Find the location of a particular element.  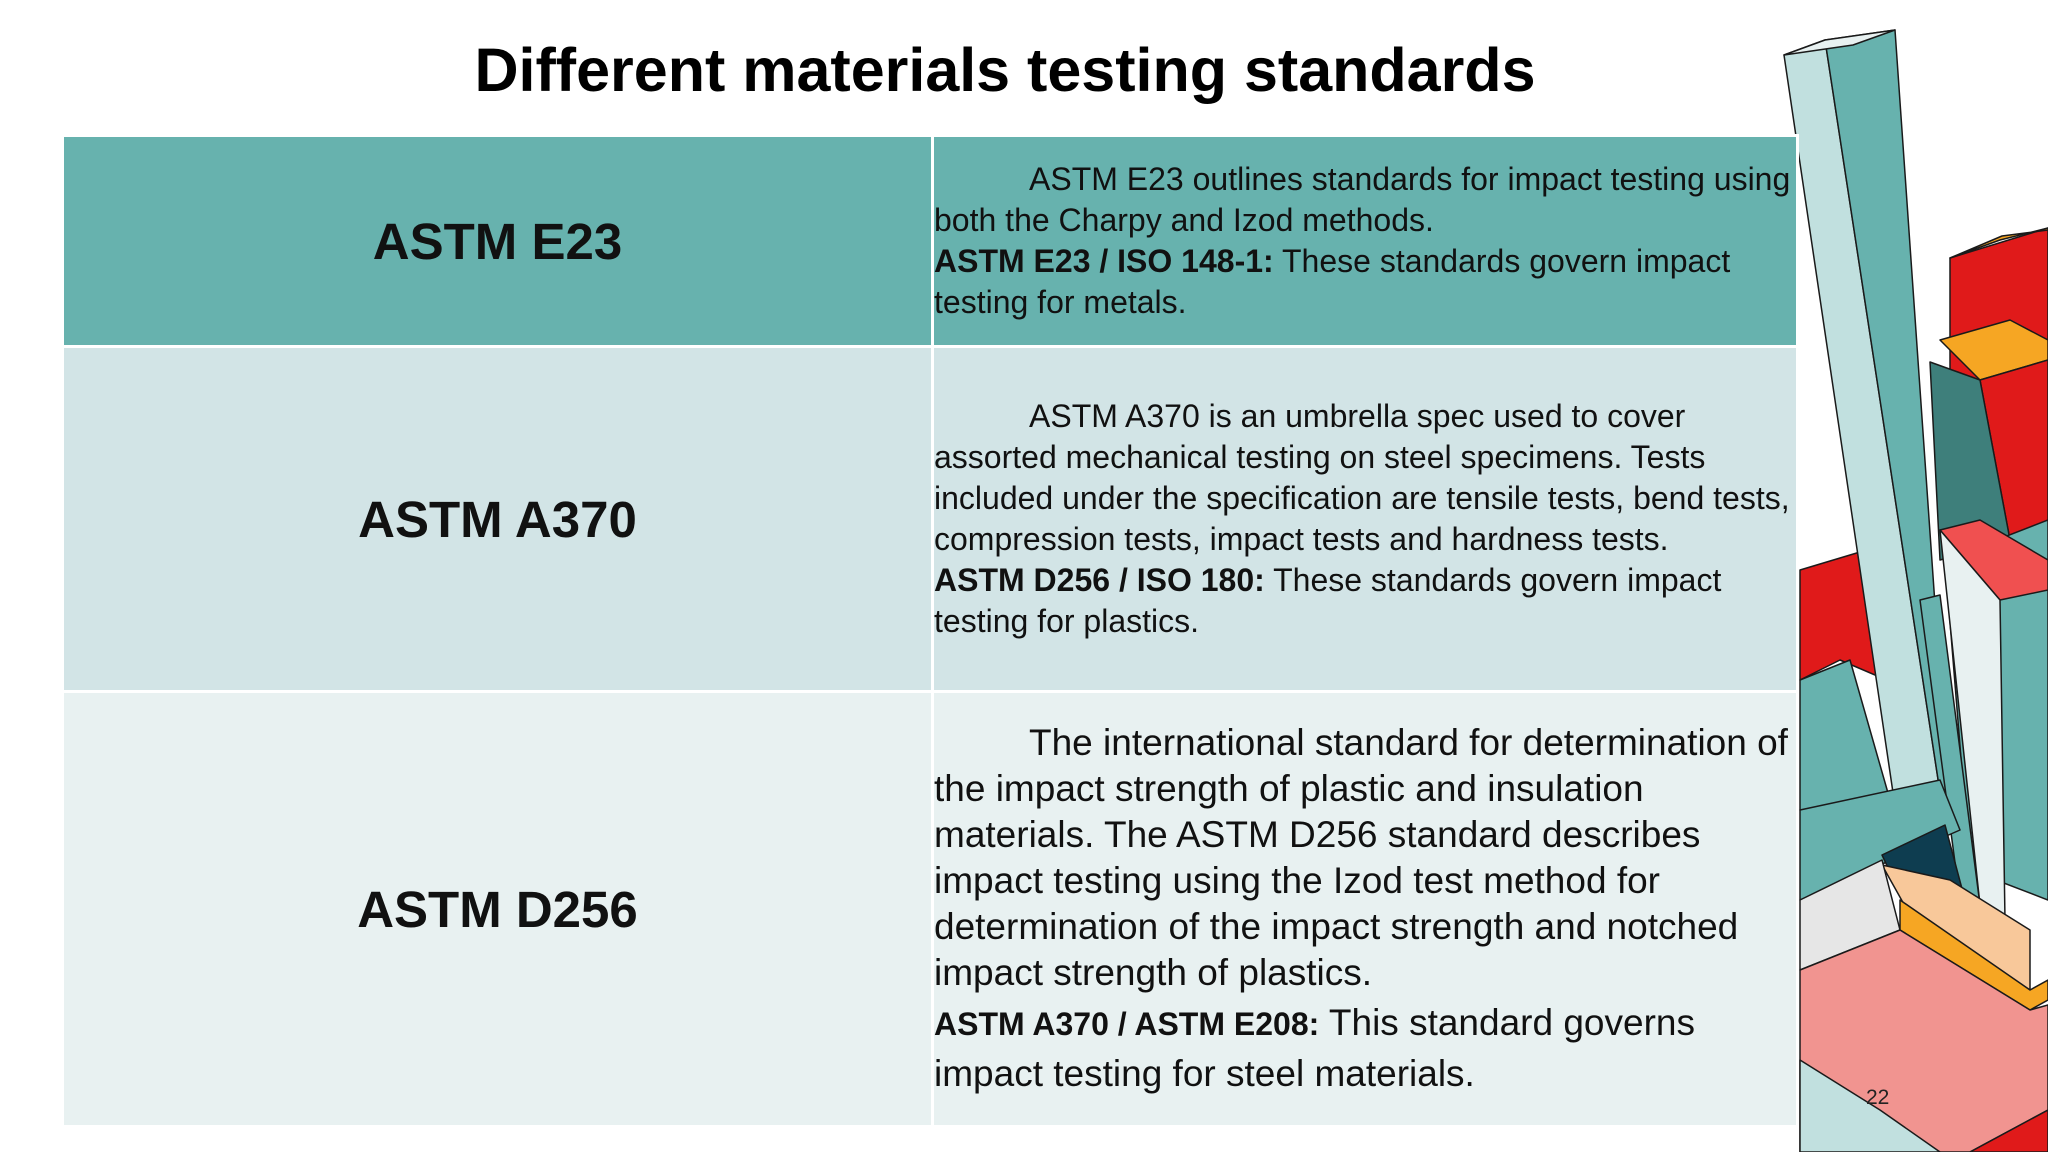

standard-code: ASTM A370 / ASTM E208: is located at coordinates (1127, 1024).